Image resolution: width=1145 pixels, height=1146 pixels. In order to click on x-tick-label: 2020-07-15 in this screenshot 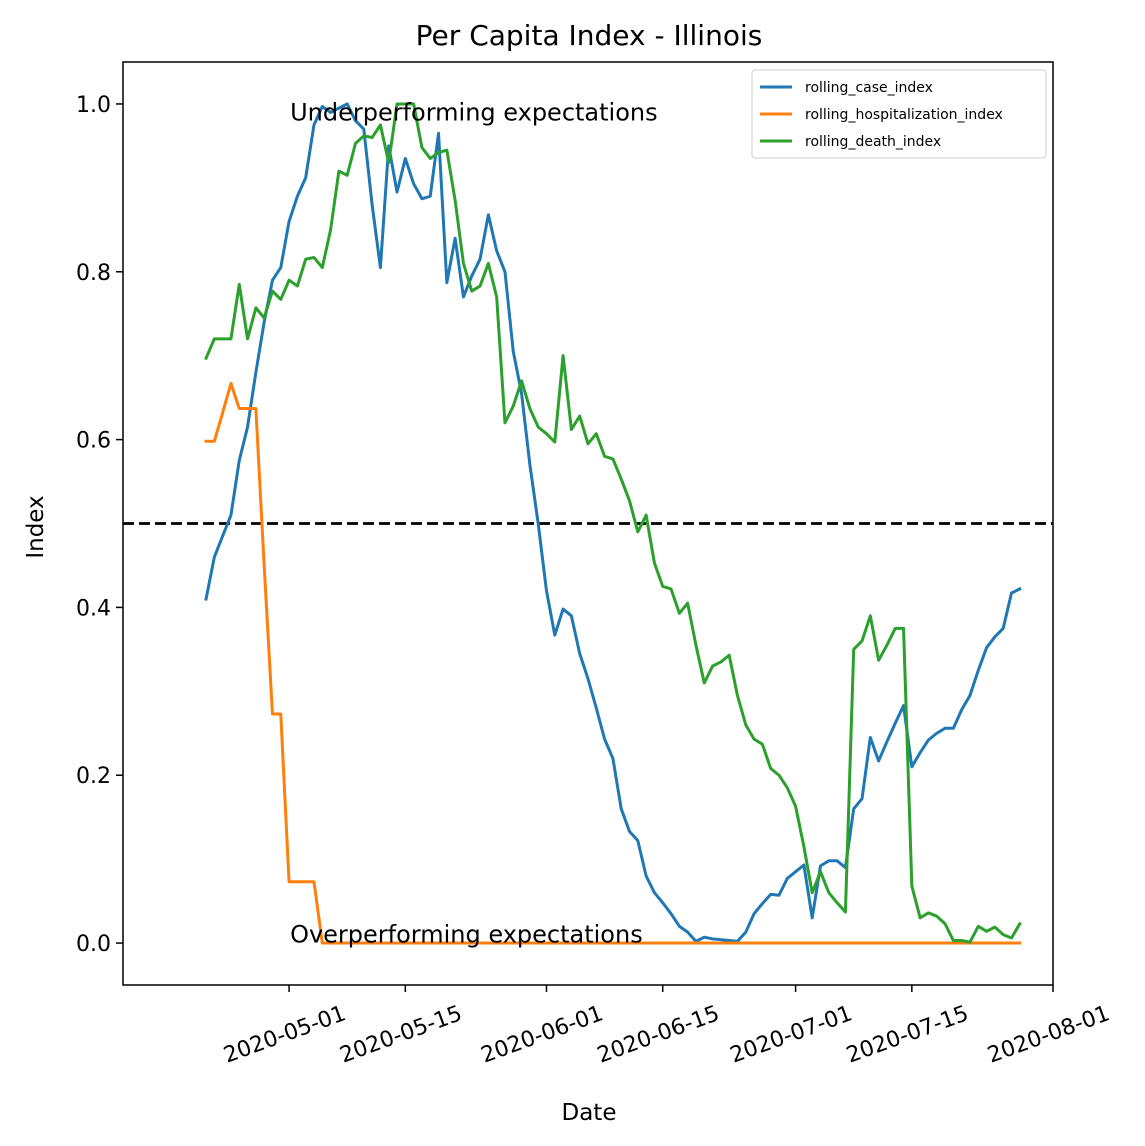, I will do `click(907, 1034)`.